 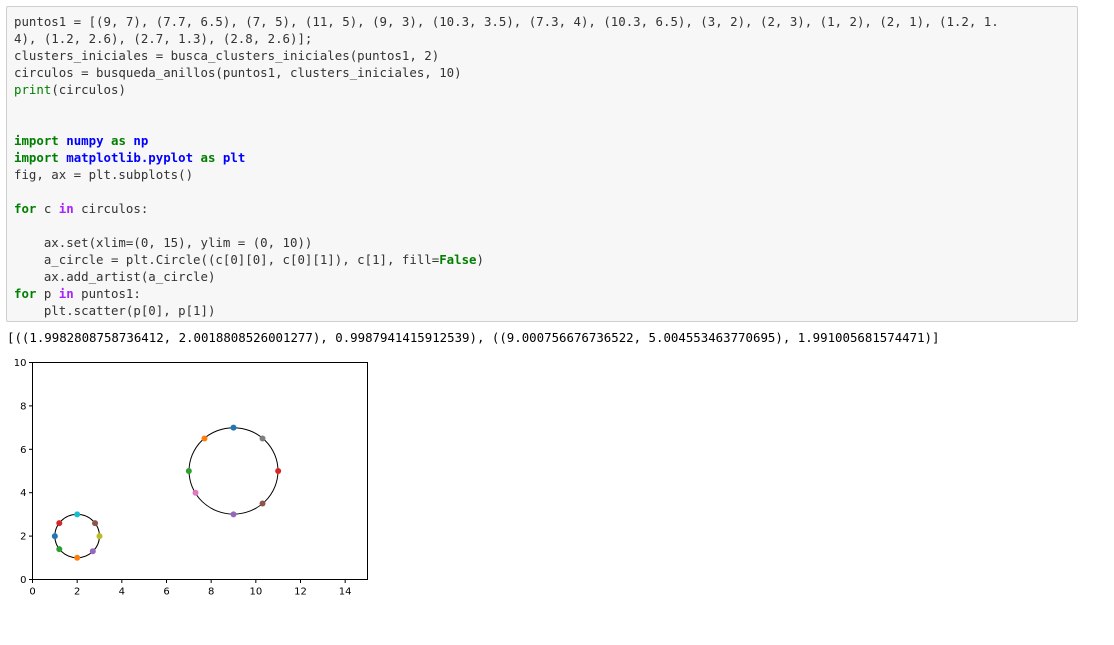 I want to click on scatter-plot: 0 2 4 6 8 10 12 14 0 2 4 6 8 10, so click(x=191, y=478).